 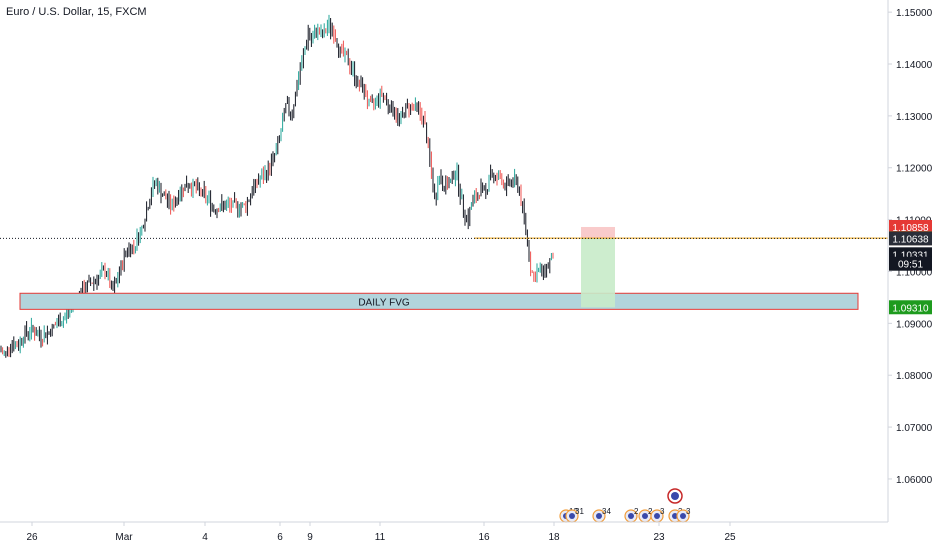 What do you see at coordinates (124, 537) in the screenshot?
I see `time-tick-label: Mar` at bounding box center [124, 537].